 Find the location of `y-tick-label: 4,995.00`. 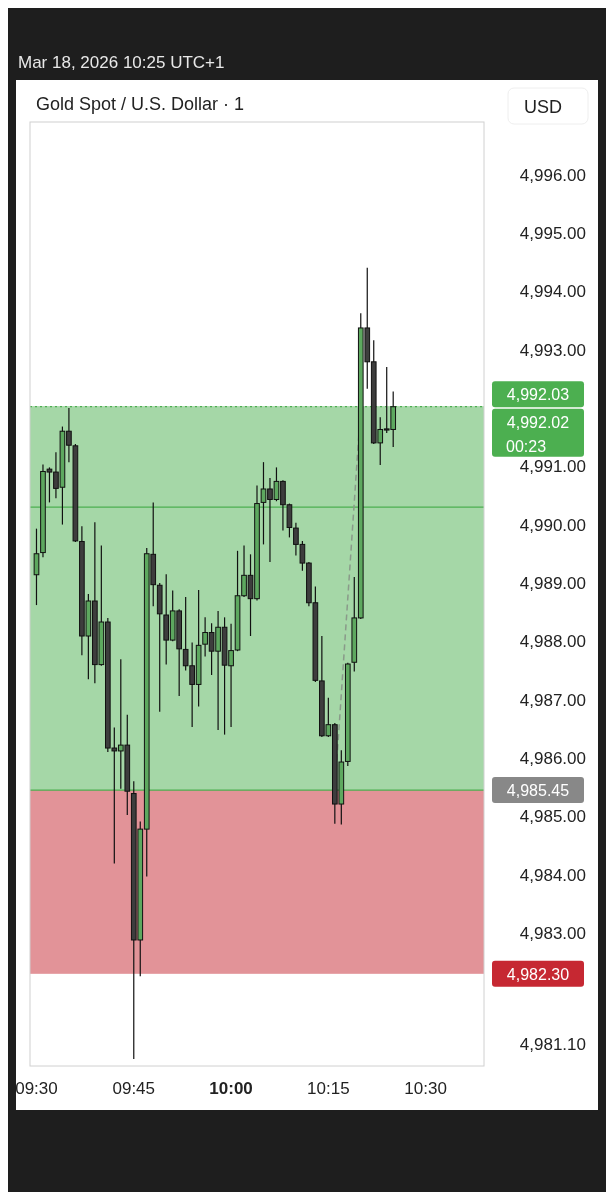

y-tick-label: 4,995.00 is located at coordinates (552, 233).